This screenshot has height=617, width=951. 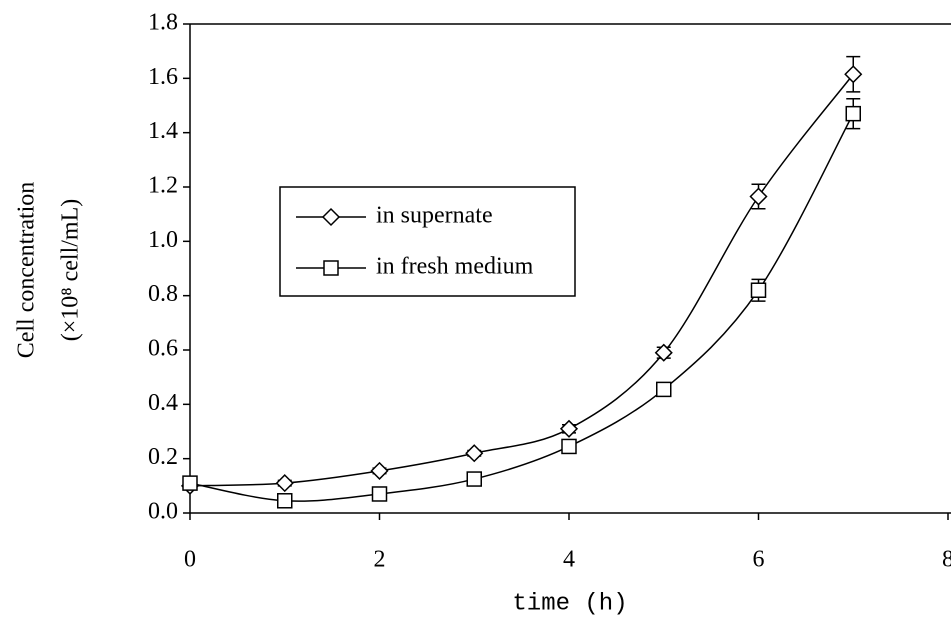 I want to click on x-tick-label: 4, so click(x=569, y=560).